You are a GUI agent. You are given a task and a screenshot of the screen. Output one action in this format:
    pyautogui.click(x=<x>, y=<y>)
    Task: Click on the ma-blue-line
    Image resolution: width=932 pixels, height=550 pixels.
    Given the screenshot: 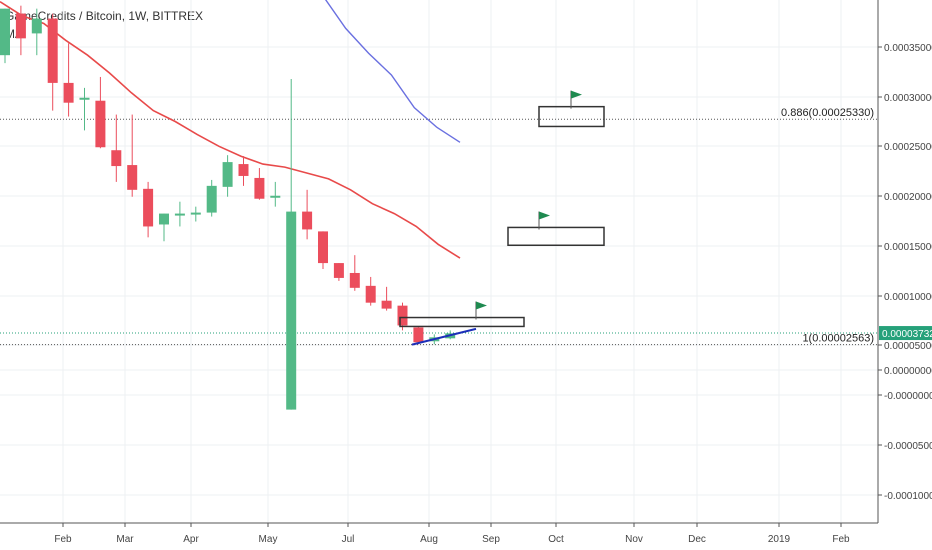 What is the action you would take?
    pyautogui.click(x=392, y=71)
    